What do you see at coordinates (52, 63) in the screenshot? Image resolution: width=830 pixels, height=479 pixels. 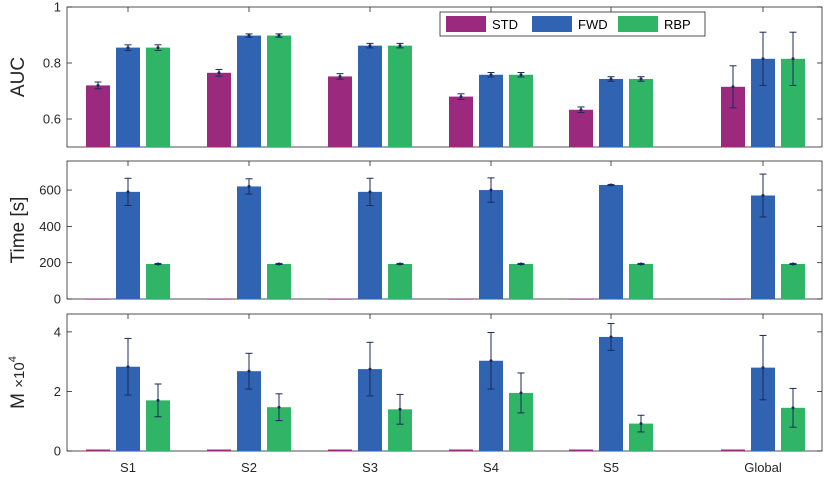 I see `y-tick-label: 0.8` at bounding box center [52, 63].